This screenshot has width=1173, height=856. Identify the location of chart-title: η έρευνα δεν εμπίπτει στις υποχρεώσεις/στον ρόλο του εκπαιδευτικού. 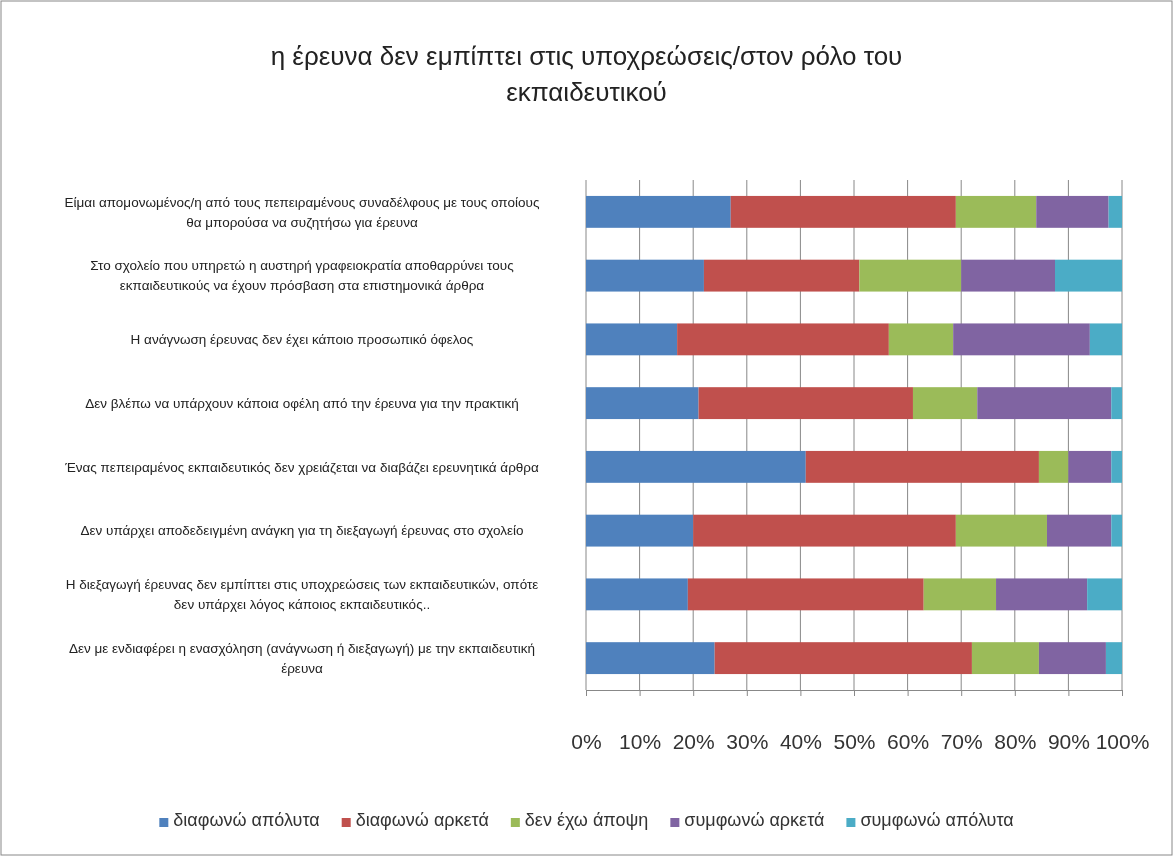
(586, 74).